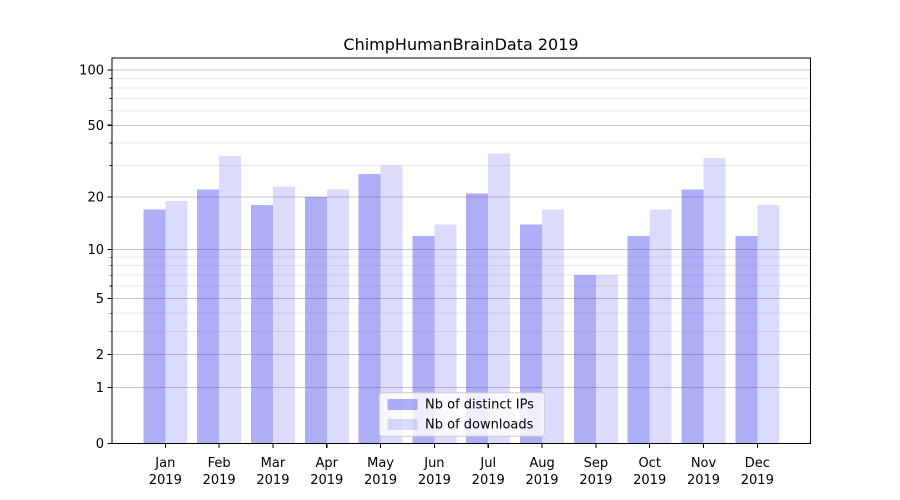 Image resolution: width=900 pixels, height=500 pixels. What do you see at coordinates (100, 444) in the screenshot?
I see `y-tick-label-0: 0` at bounding box center [100, 444].